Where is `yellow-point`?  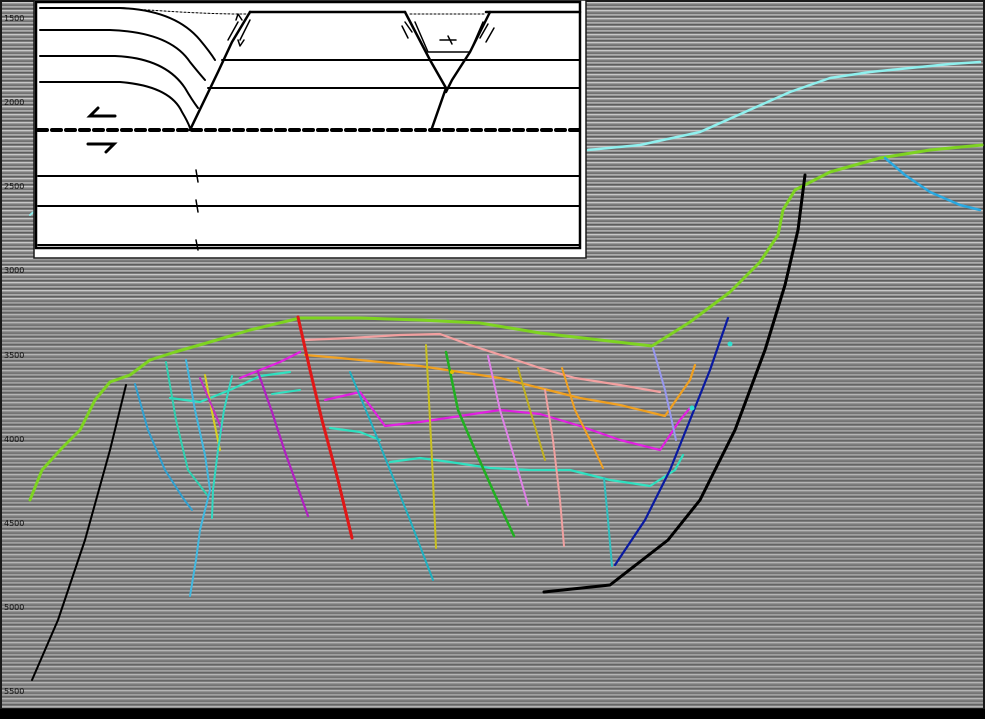 yellow-point is located at coordinates (452, 372).